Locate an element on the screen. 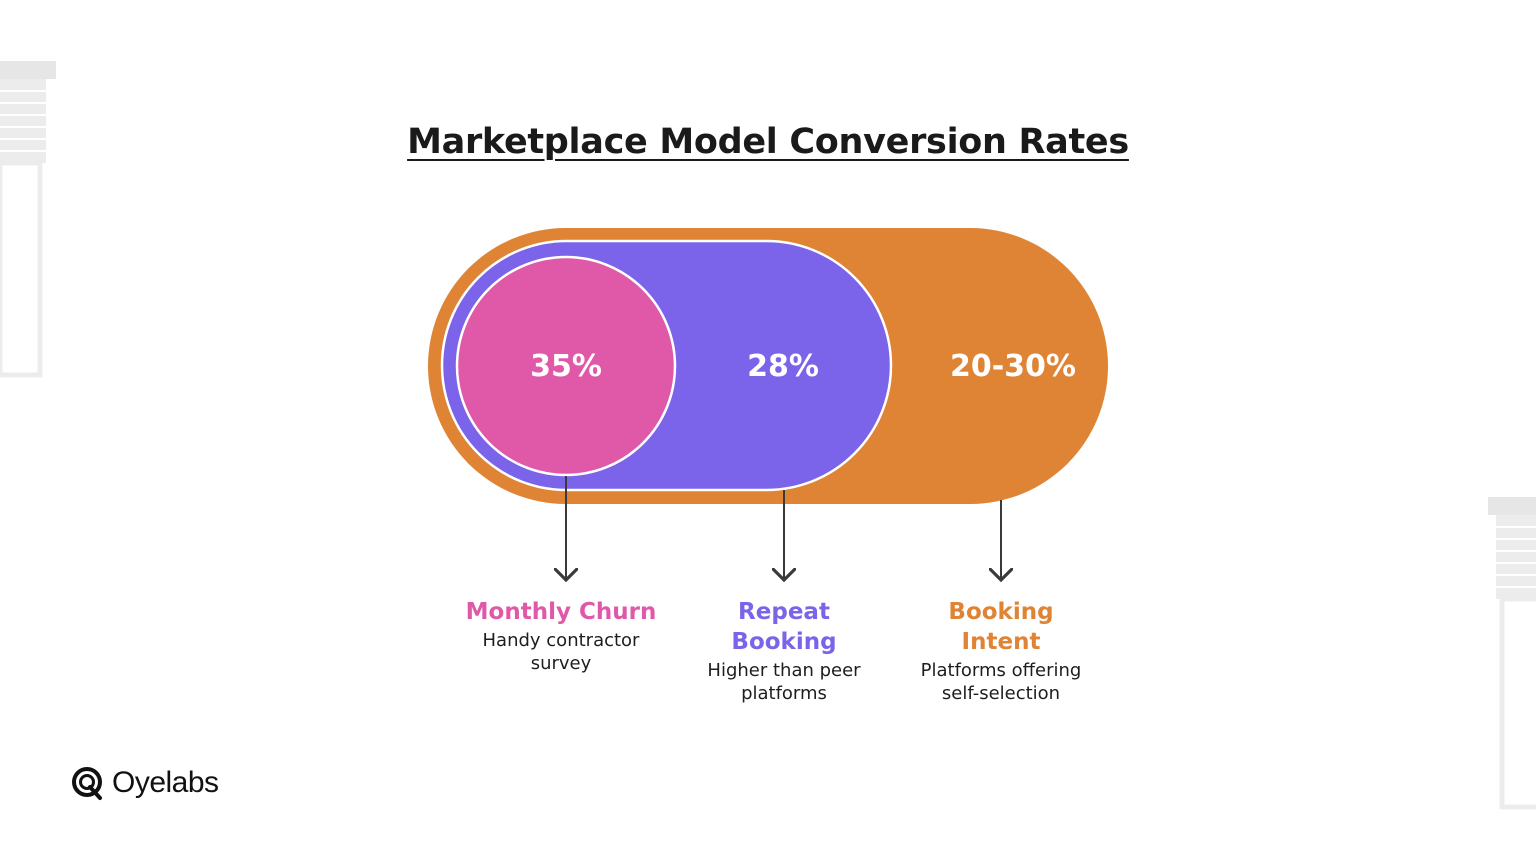 The width and height of the screenshot is (1536, 864). brand-logo: Oyelabs is located at coordinates (144, 783).